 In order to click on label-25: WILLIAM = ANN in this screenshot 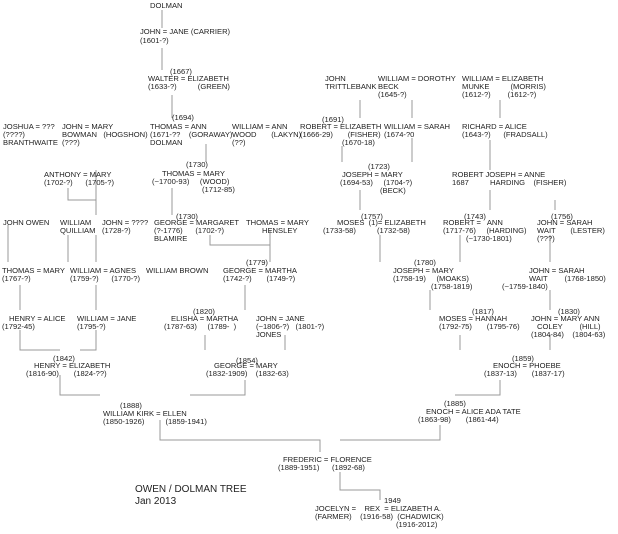, I will do `click(260, 126)`.